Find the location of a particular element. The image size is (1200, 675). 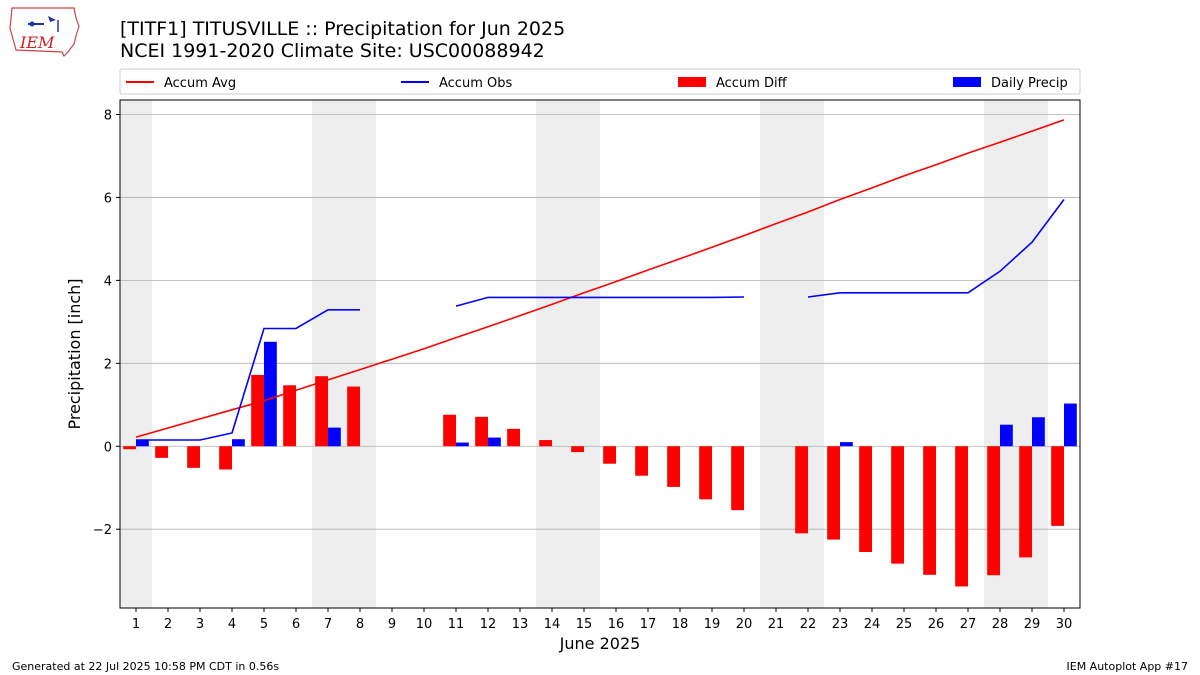

x-tick-label: 9 is located at coordinates (392, 624).